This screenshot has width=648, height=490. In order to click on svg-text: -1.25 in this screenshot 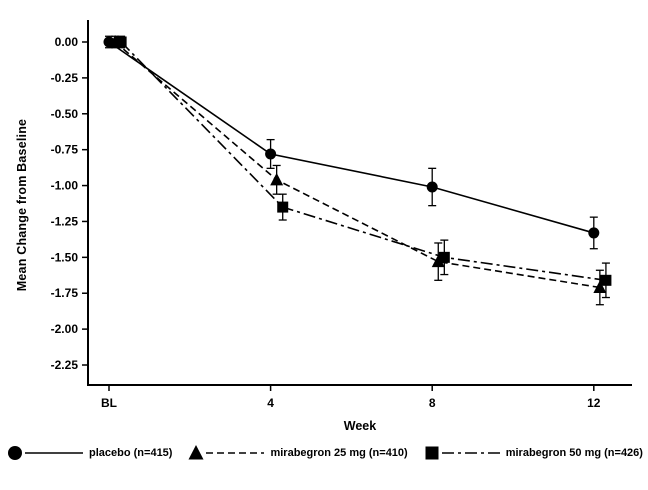, I will do `click(65, 221)`.